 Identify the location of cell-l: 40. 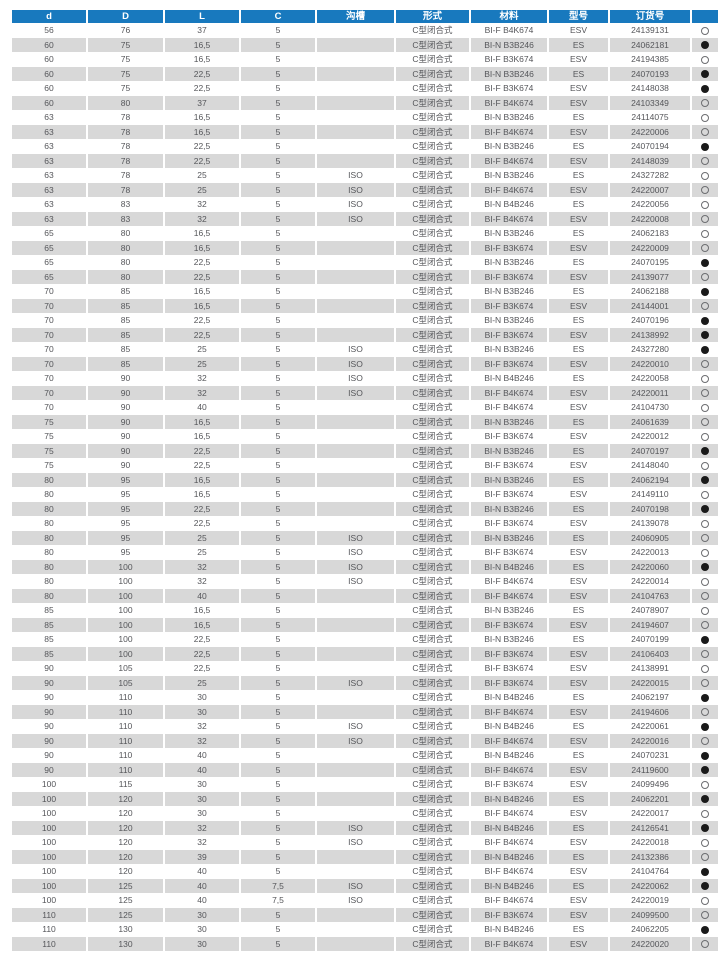
(203, 871).